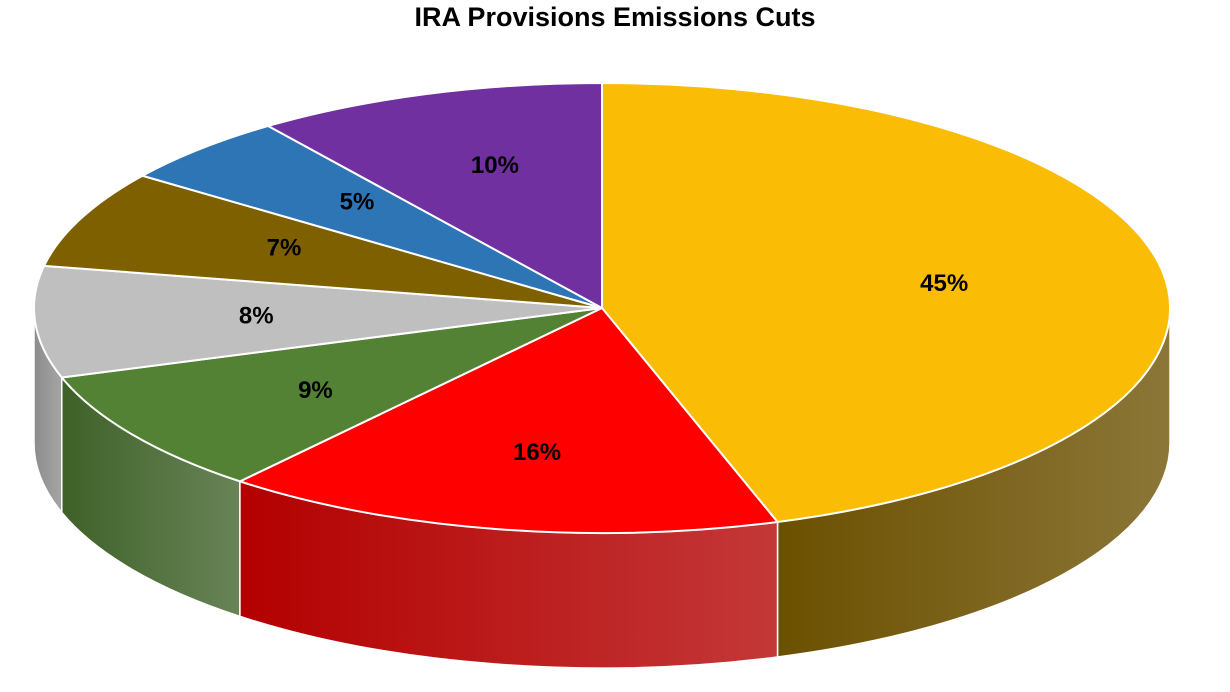  Describe the element at coordinates (944, 283) in the screenshot. I see `slice-label-0: 45%` at that location.